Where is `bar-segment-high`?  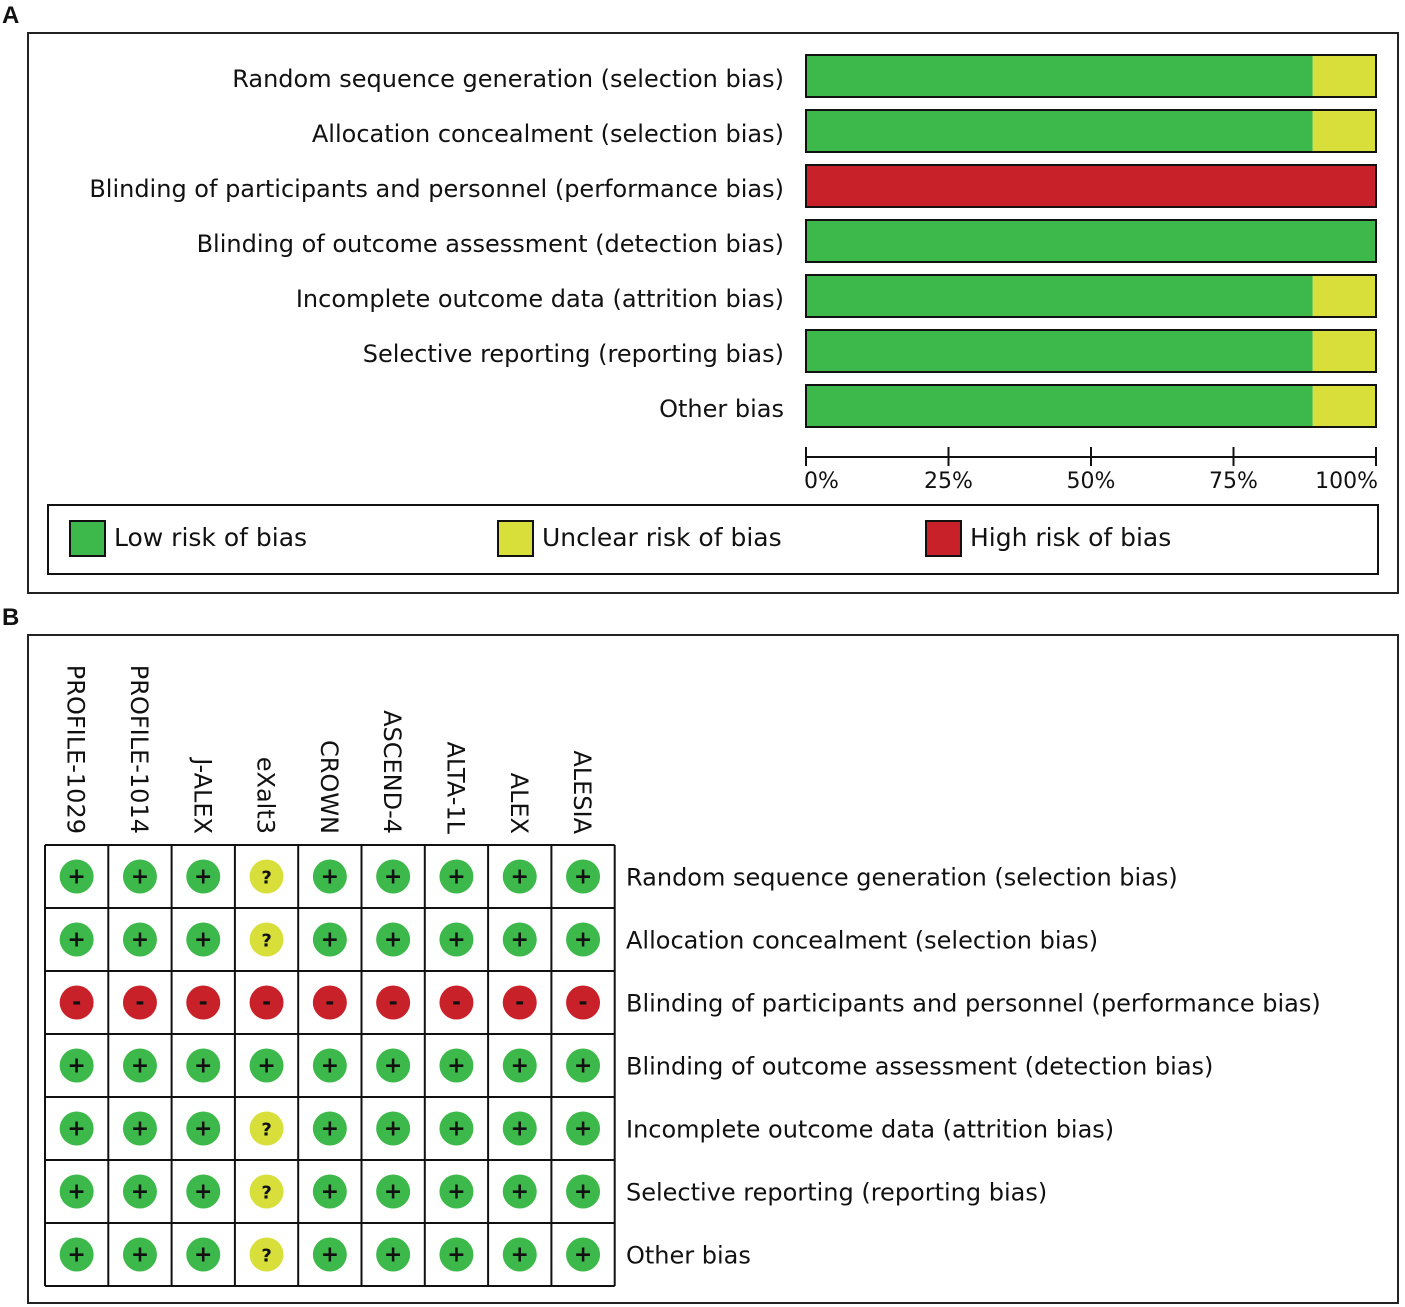 bar-segment-high is located at coordinates (1091, 186).